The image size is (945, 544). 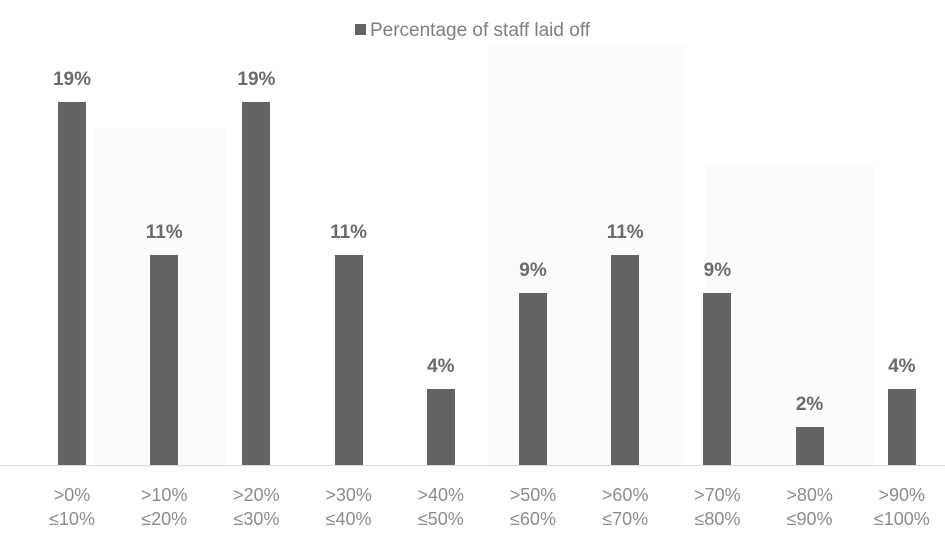 What do you see at coordinates (480, 30) in the screenshot?
I see `legend-label: Percentage of staff laid off` at bounding box center [480, 30].